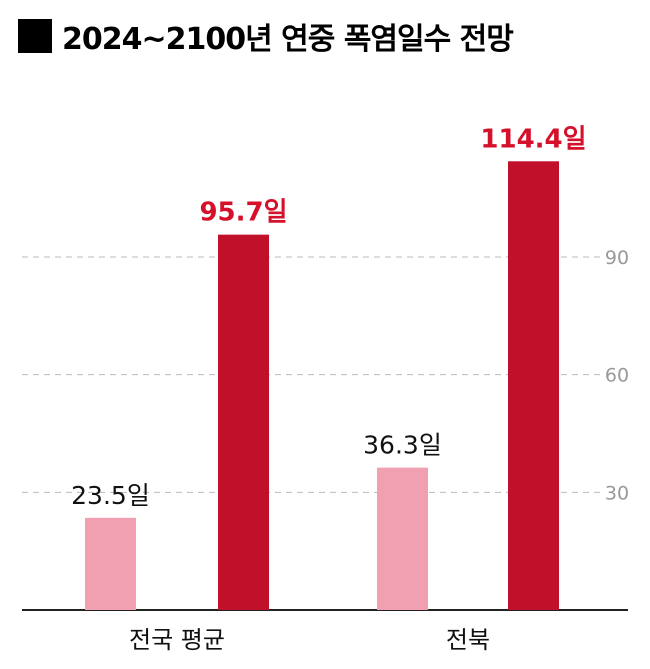 The height and width of the screenshot is (669, 650). What do you see at coordinates (617, 493) in the screenshot?
I see `y-tick-label: 30` at bounding box center [617, 493].